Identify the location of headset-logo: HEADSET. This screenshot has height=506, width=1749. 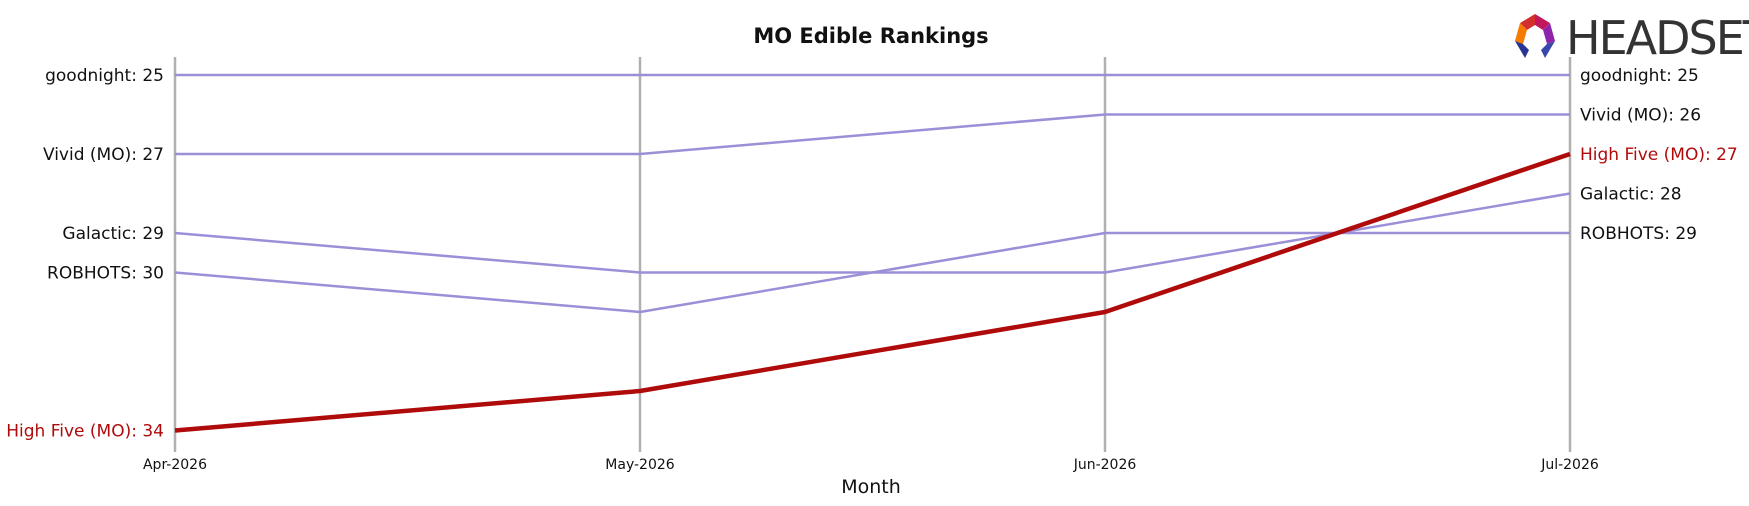
(1632, 38).